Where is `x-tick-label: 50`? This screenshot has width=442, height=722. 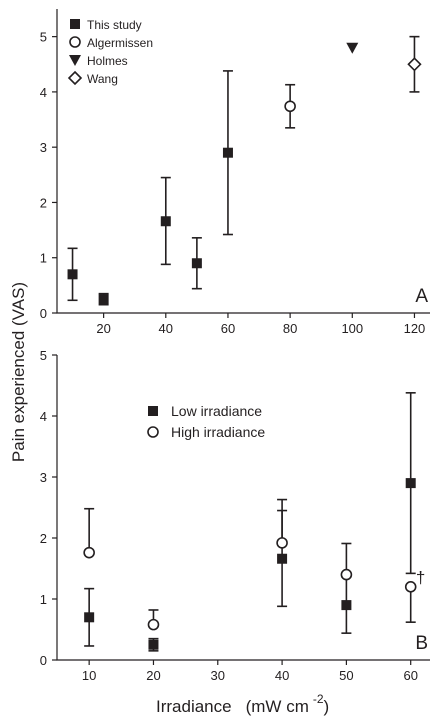
x-tick-label: 50 is located at coordinates (346, 675).